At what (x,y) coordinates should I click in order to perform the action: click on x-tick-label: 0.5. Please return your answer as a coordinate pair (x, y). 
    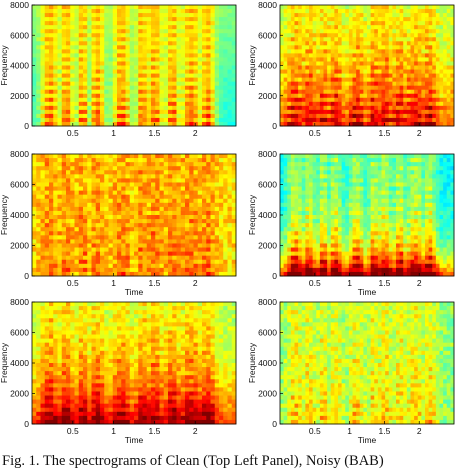
    Looking at the image, I should click on (315, 133).